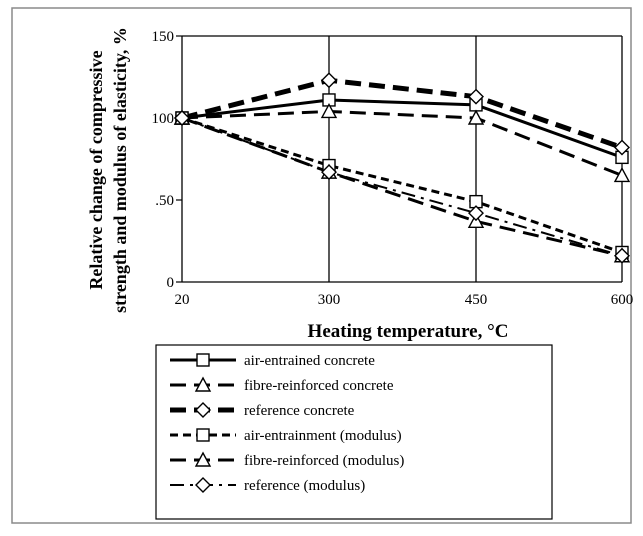 Image resolution: width=643 pixels, height=536 pixels. I want to click on x-tick-label: 600, so click(622, 300).